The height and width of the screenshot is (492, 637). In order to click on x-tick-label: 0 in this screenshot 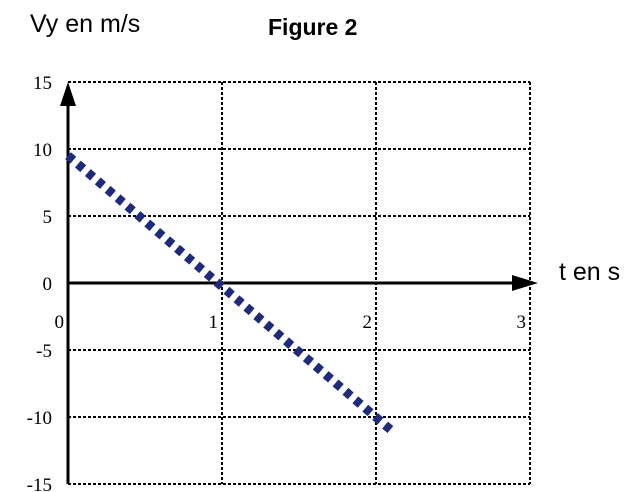, I will do `click(60, 322)`.